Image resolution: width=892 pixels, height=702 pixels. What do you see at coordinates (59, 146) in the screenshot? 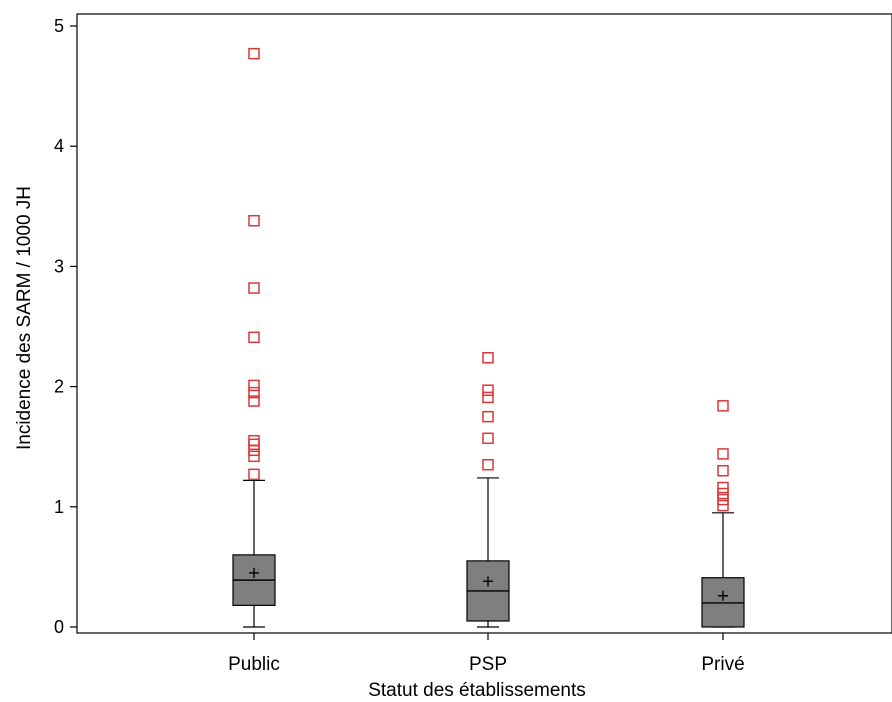
I see `y-tick-label: 4` at bounding box center [59, 146].